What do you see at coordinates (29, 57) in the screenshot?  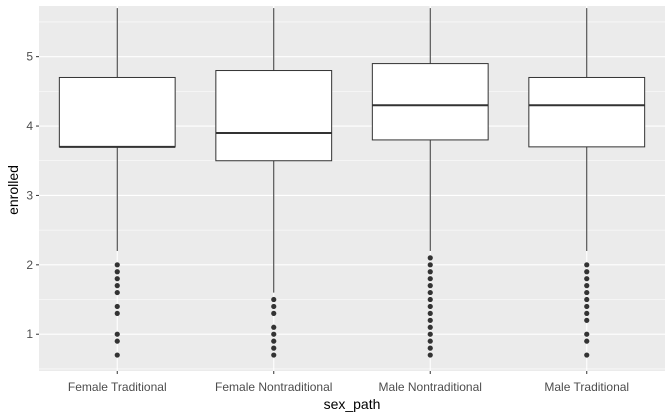 I see `y-tick-label: 5` at bounding box center [29, 57].